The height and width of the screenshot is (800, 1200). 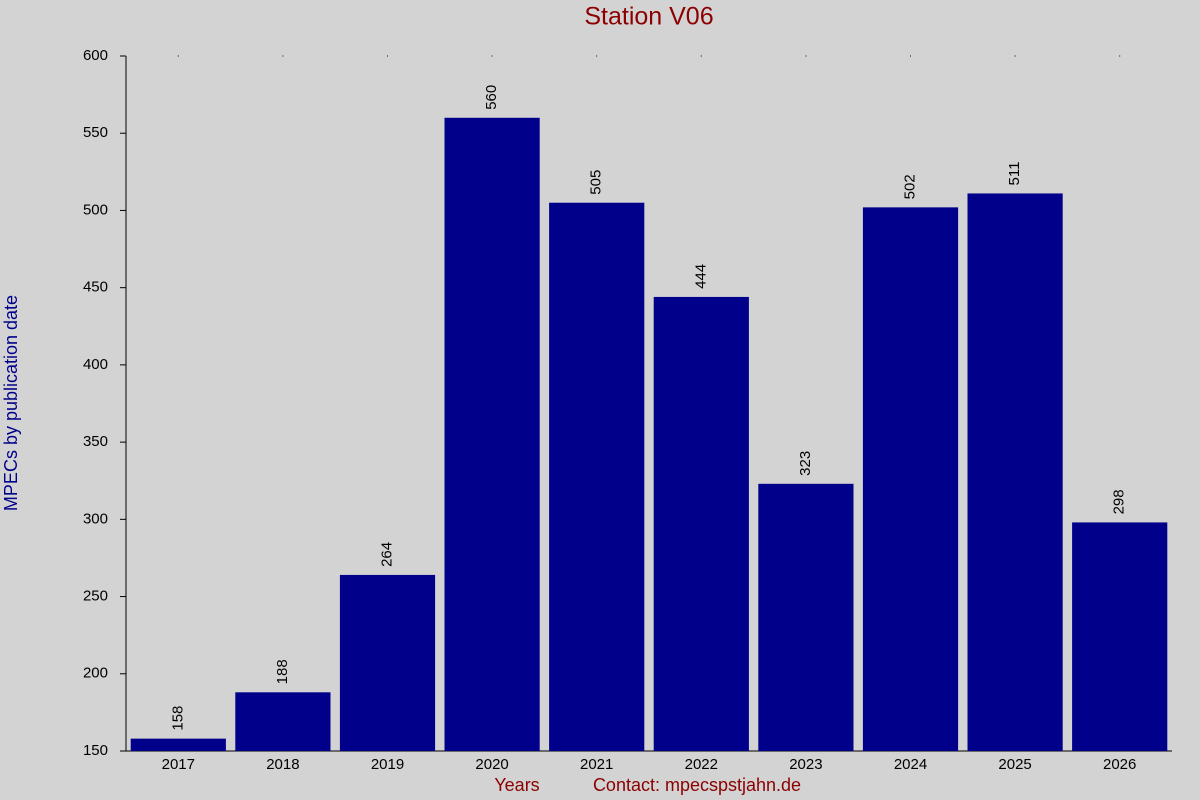 I want to click on x-tick-label: 2025, so click(x=1014, y=764).